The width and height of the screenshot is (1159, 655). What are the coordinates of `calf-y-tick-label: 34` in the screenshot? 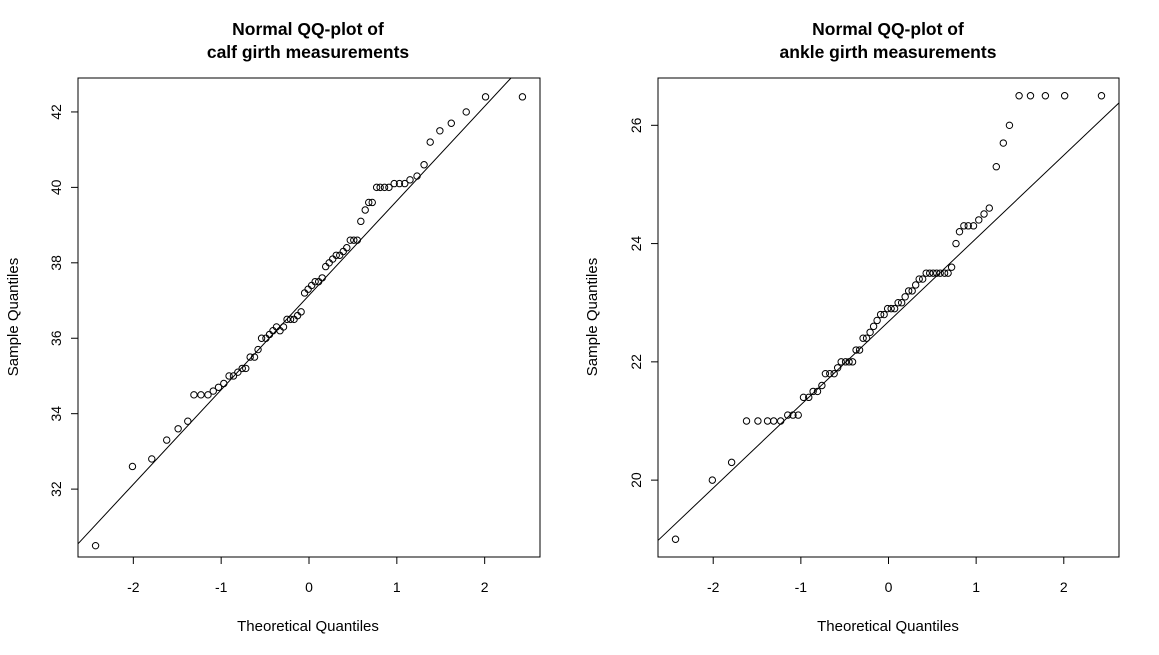 It's located at (56, 414).